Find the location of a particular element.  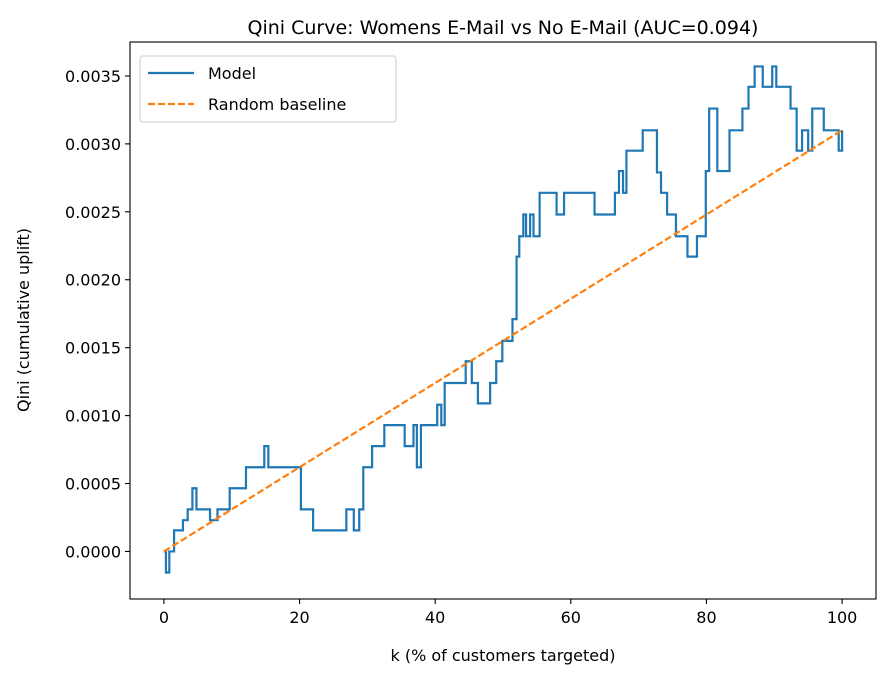

legend: Model Random baseline is located at coordinates (268, 89).